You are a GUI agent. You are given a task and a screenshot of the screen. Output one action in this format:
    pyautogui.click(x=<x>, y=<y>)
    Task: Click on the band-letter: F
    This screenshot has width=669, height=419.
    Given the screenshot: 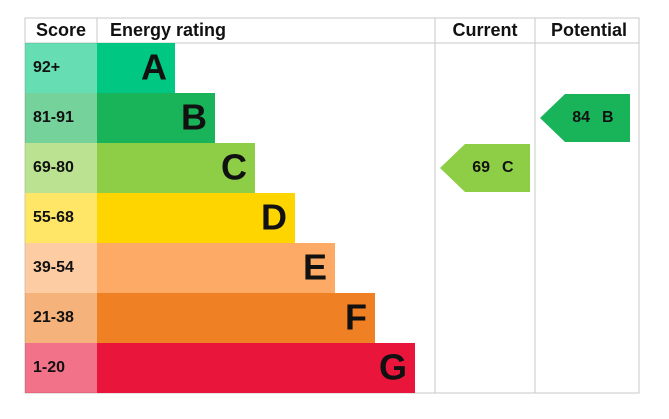 What is the action you would take?
    pyautogui.click(x=356, y=317)
    